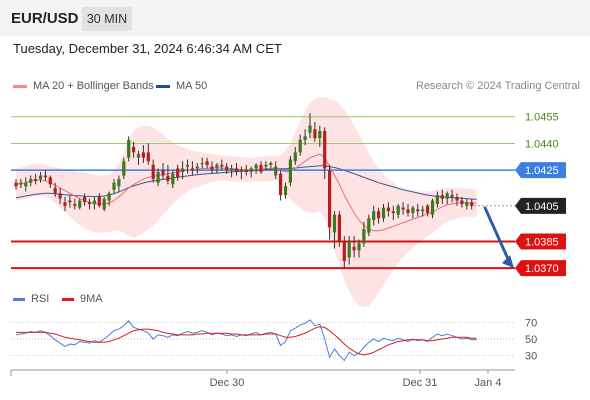 This screenshot has height=400, width=590. Describe the element at coordinates (420, 383) in the screenshot. I see `x-tick-label-1: Dec 31` at that location.